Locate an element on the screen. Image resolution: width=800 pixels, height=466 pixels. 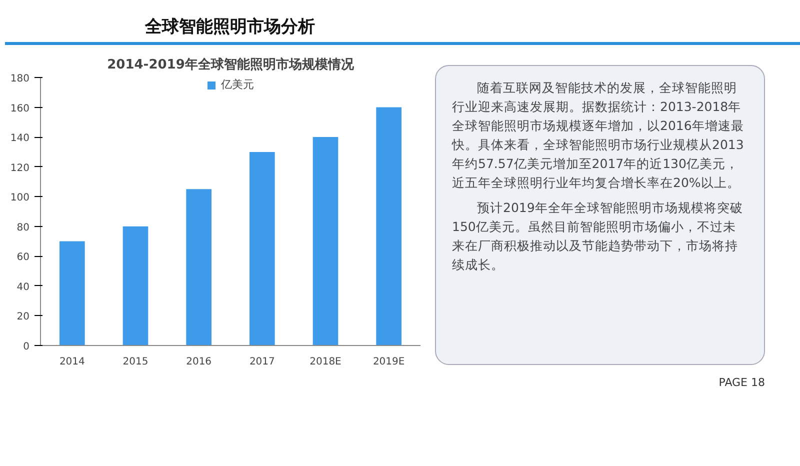
legend-label: 亿美元 is located at coordinates (237, 84).